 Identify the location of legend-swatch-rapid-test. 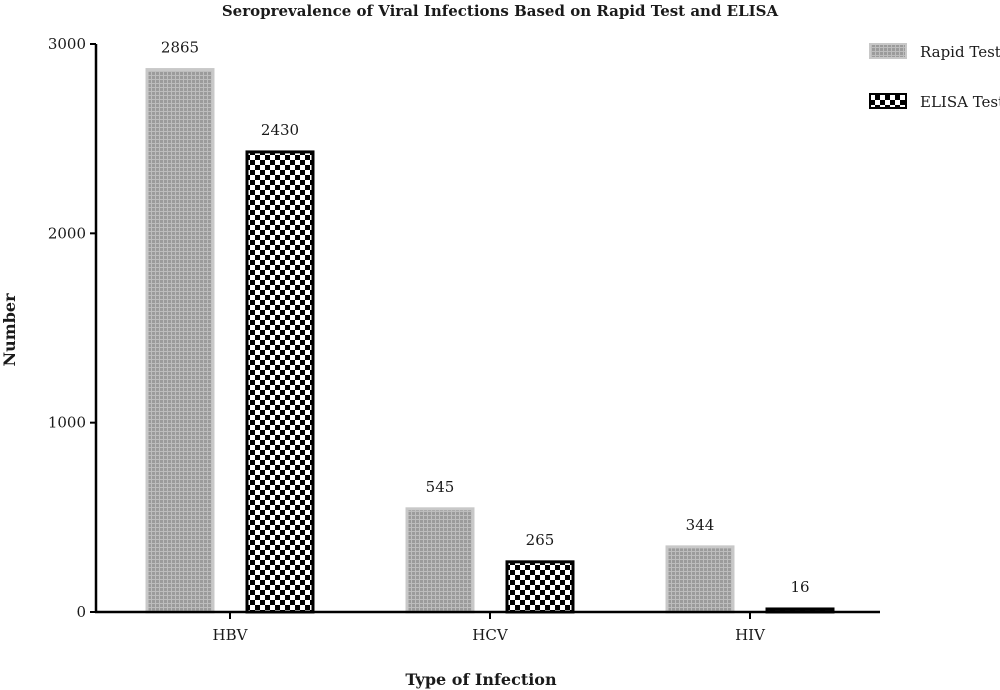
(888, 51).